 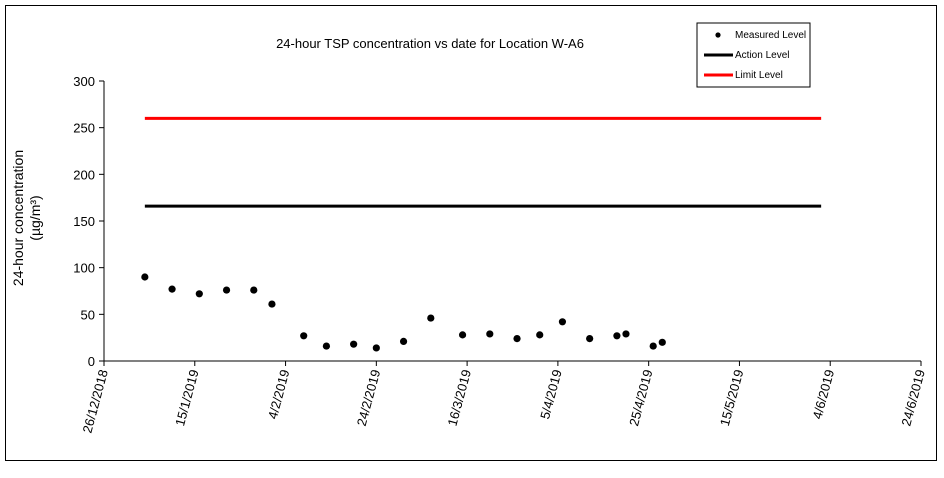 What do you see at coordinates (84, 174) in the screenshot?
I see `y-tick-label: 200` at bounding box center [84, 174].